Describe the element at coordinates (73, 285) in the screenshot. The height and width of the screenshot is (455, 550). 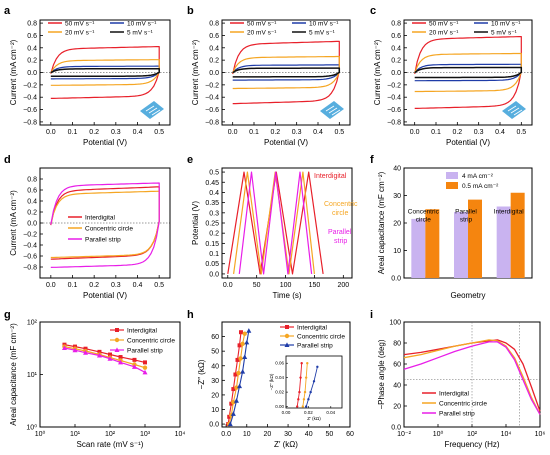
I see `x-tick-label: 0.1` at that location.